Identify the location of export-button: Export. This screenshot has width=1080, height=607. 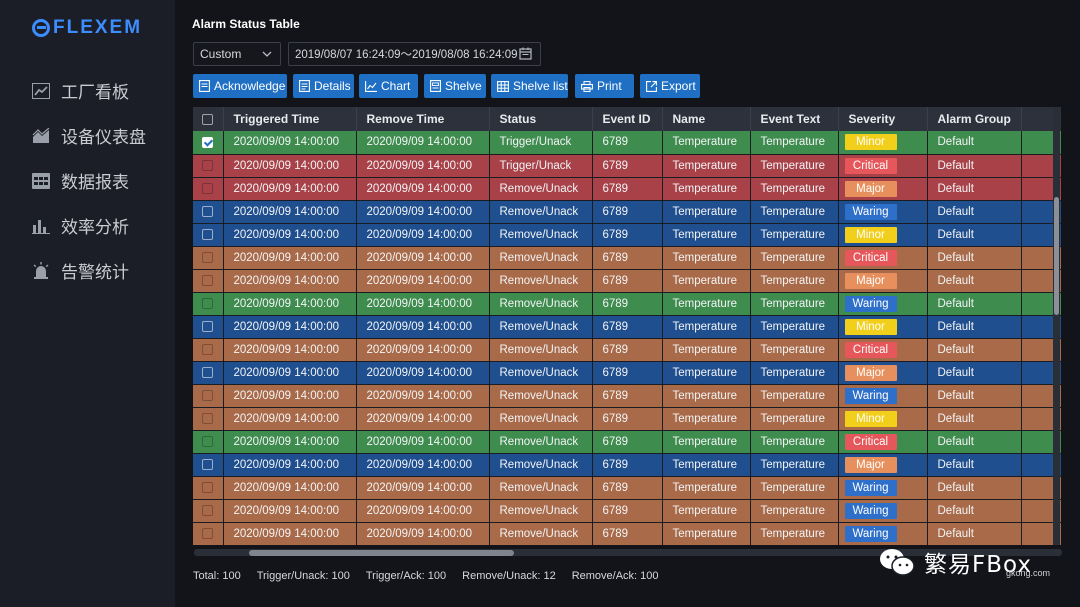
(670, 86).